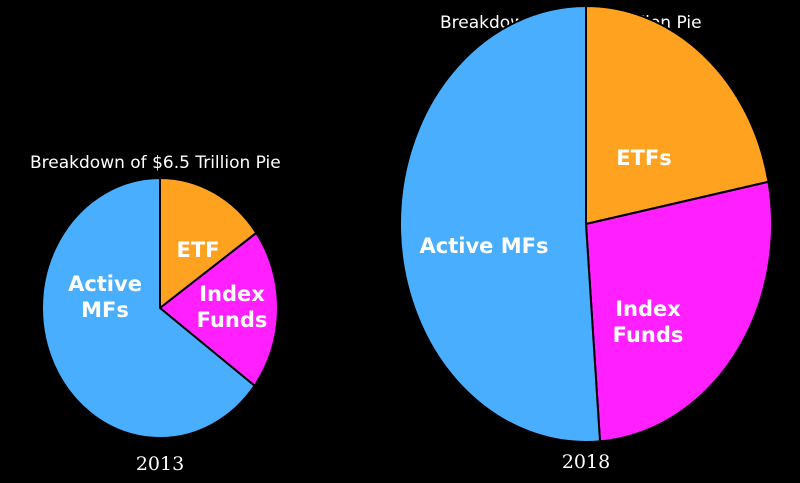  Describe the element at coordinates (155, 163) in the screenshot. I see `chart-title-2013: Breakdown of $6.5 Trillion Pie` at that location.